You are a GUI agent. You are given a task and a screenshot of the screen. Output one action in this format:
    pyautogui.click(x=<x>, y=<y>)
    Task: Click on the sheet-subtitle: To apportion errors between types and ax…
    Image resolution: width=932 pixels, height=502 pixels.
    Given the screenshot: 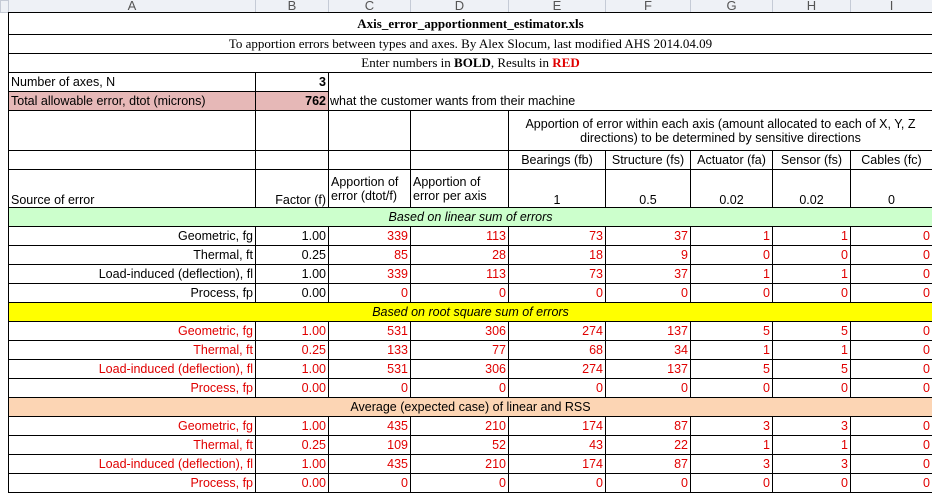 What is the action you would take?
    pyautogui.click(x=470, y=44)
    